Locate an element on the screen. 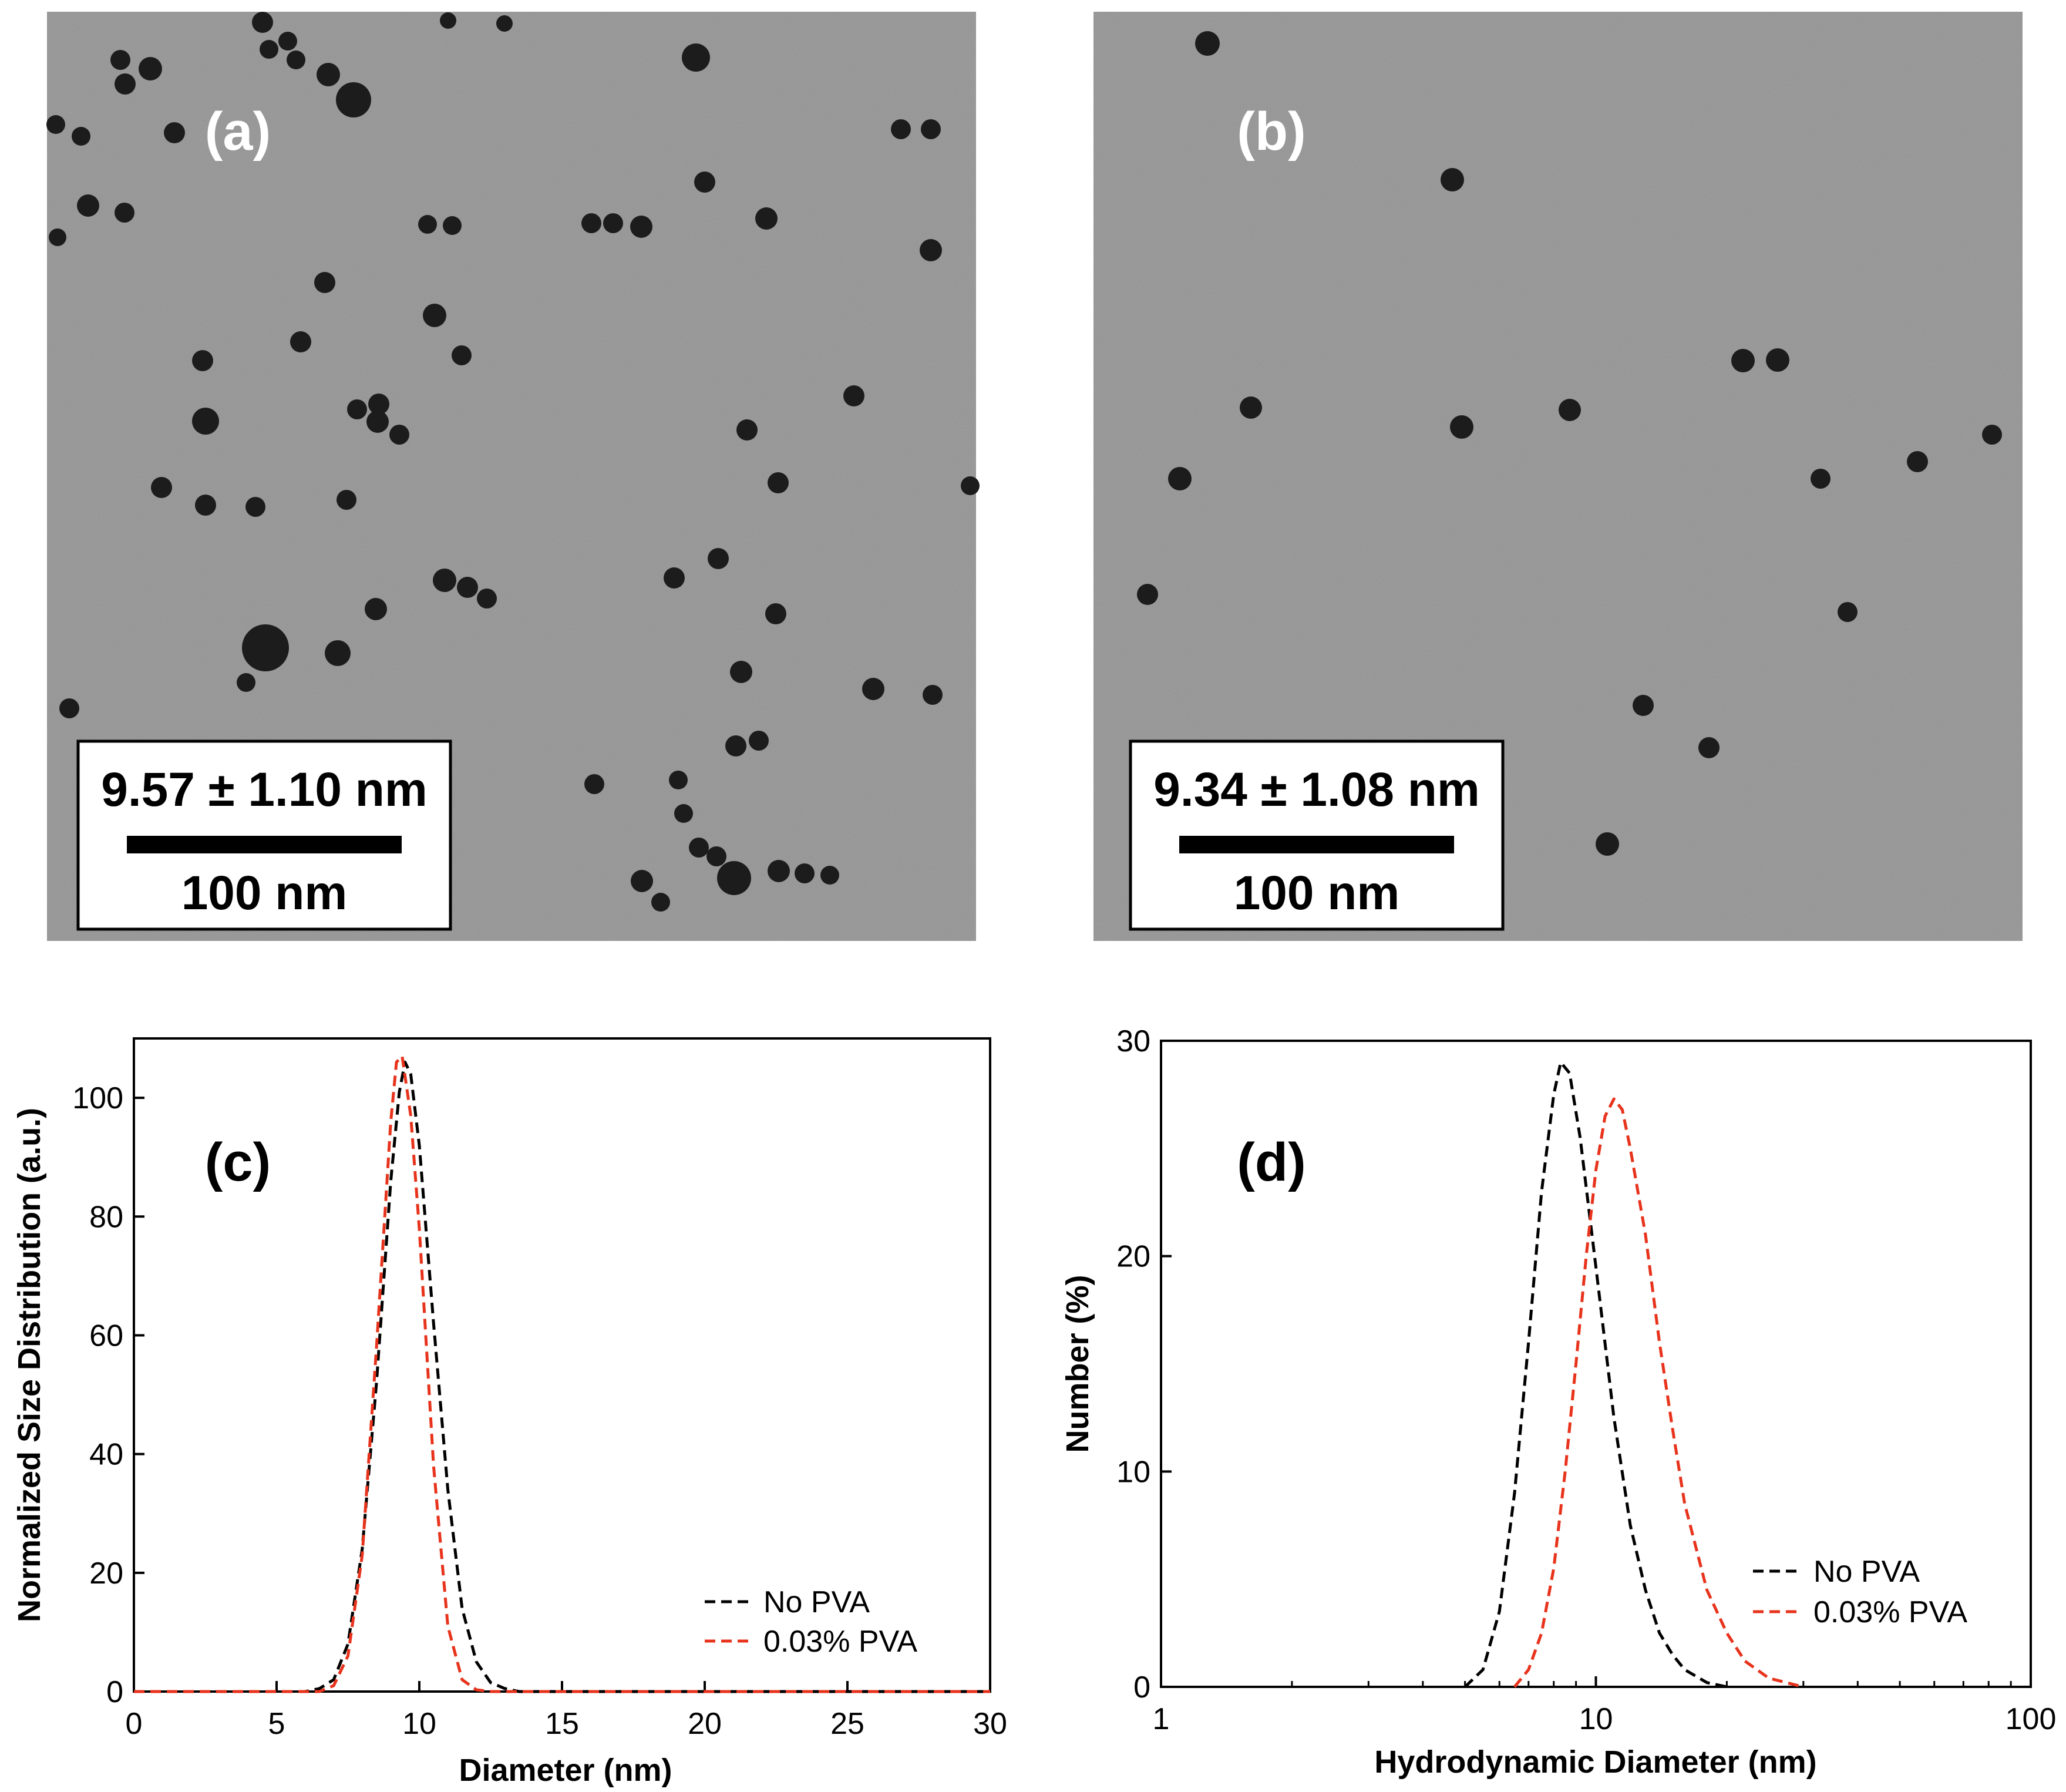 The image size is (2066, 1792). size-stat-a: 9.57 ± 1.10 nm is located at coordinates (264, 789).